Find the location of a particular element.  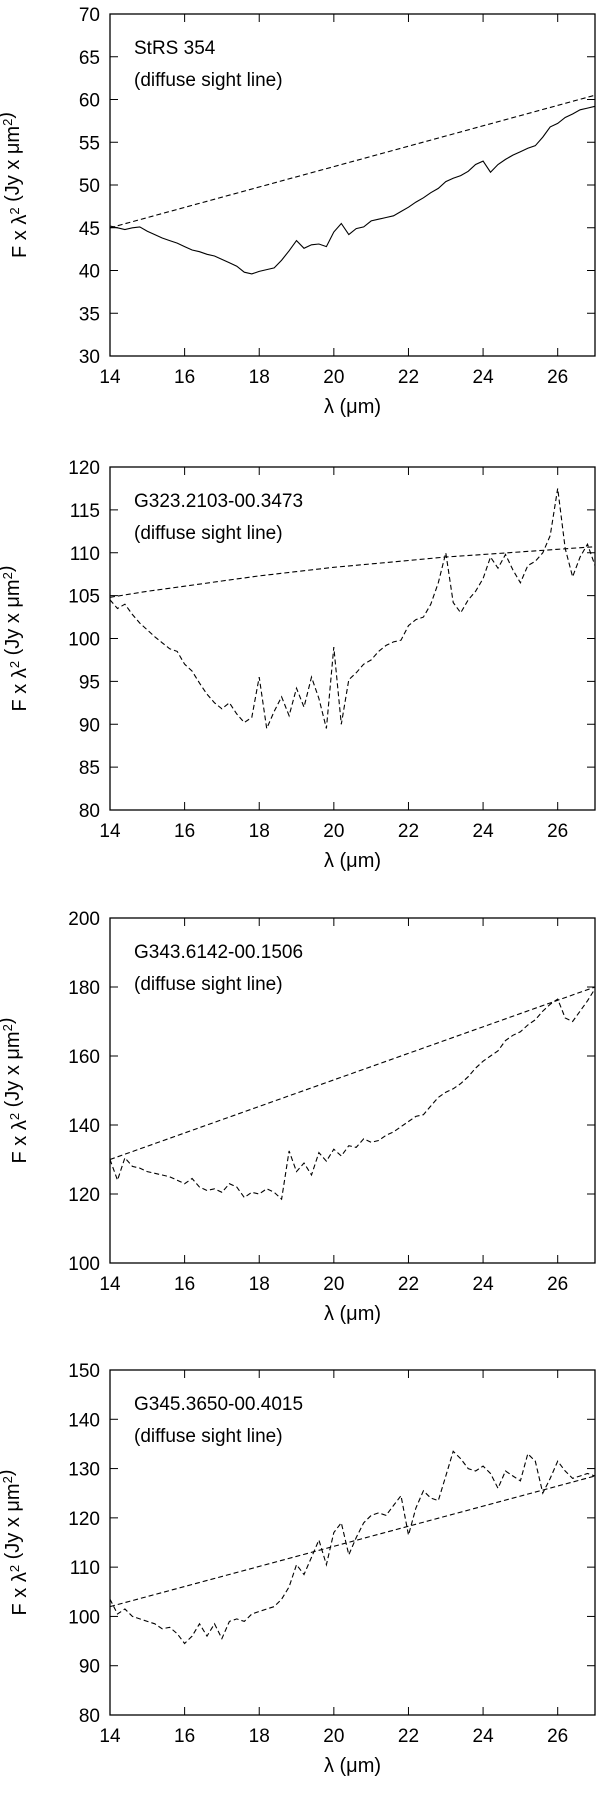

y-tick-label: 50 is located at coordinates (89, 186).